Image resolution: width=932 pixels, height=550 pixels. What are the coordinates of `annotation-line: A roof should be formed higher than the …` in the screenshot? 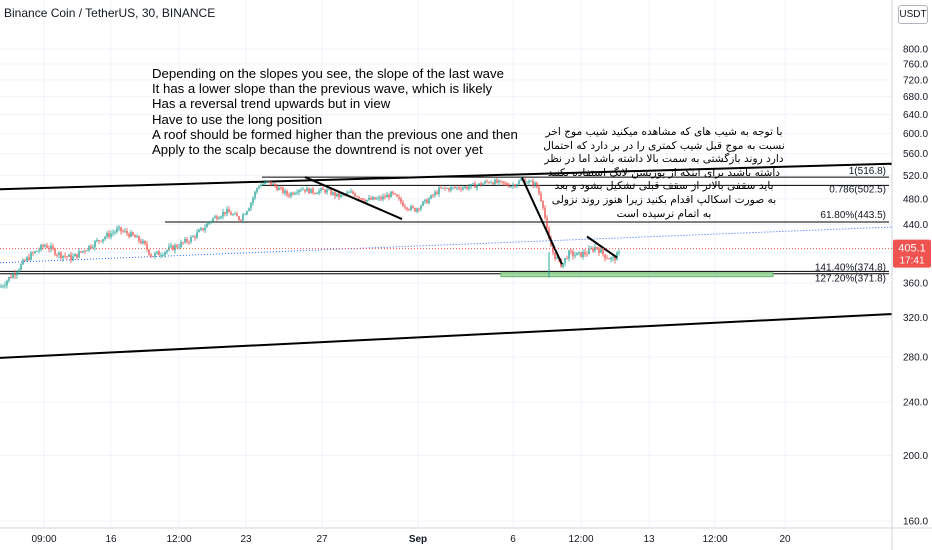 It's located at (335, 134).